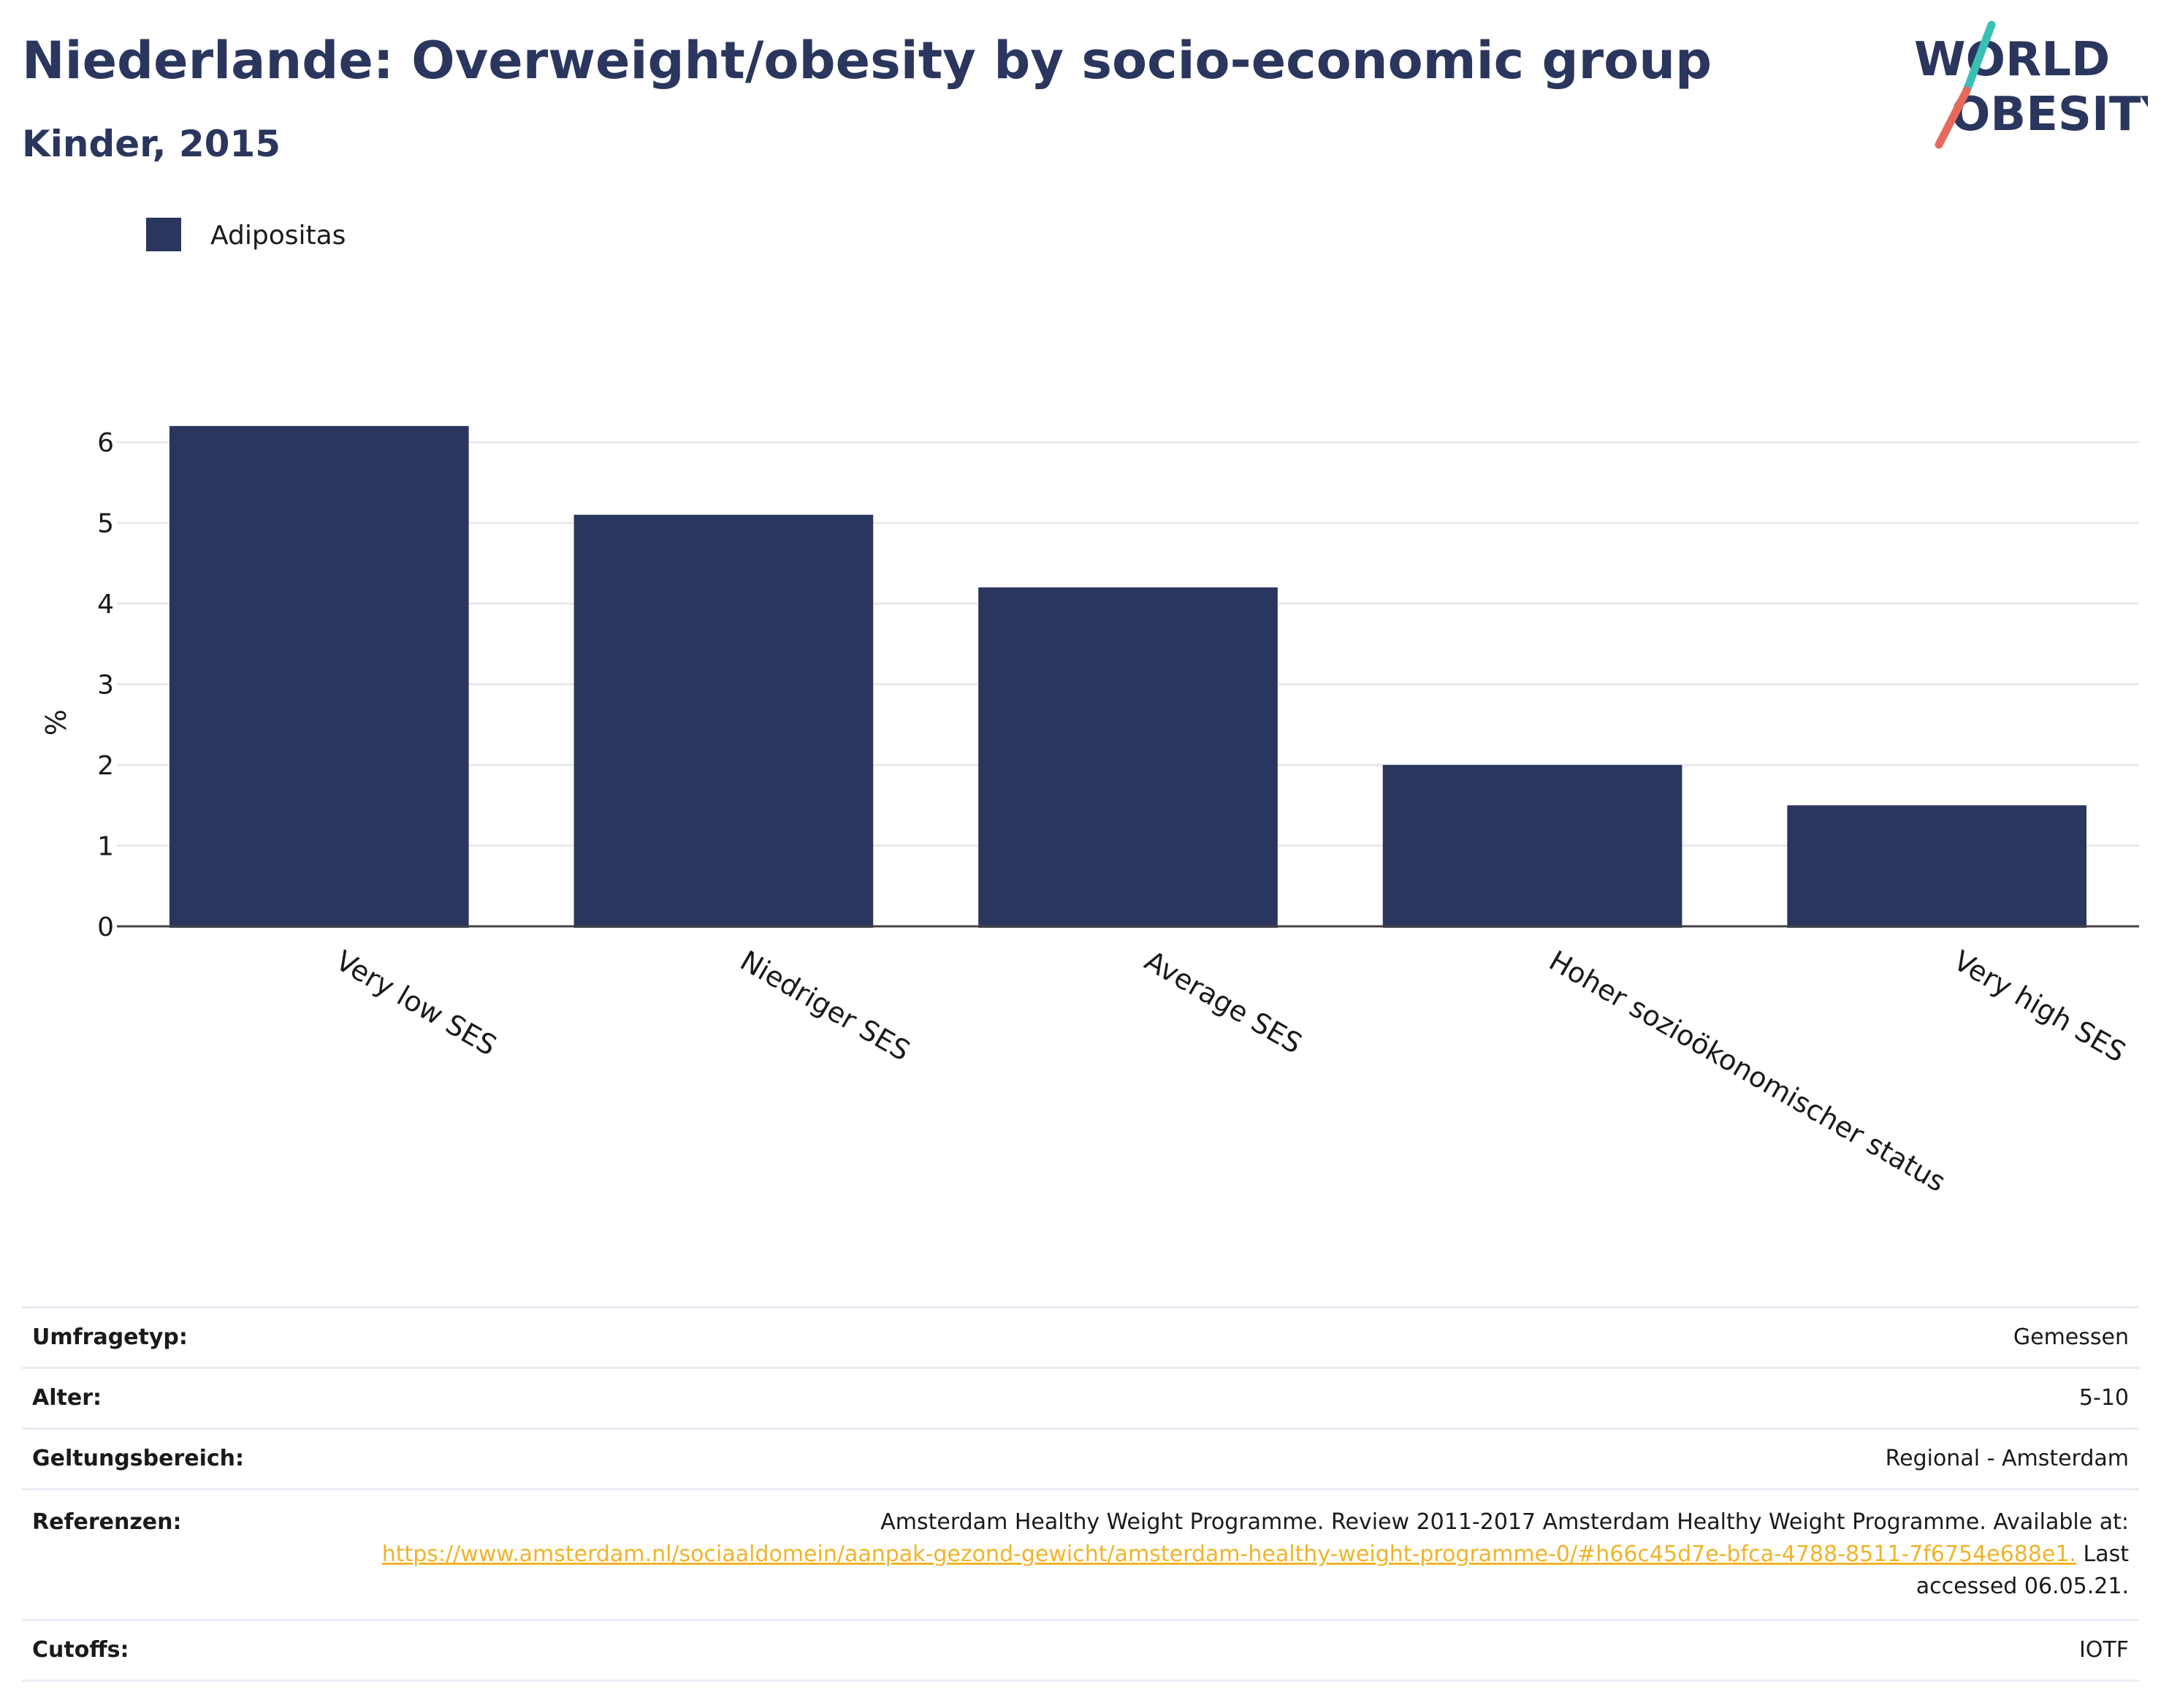  I want to click on x-tick-label-4: Hoher sozioökonomischer status, so click(1747, 1071).